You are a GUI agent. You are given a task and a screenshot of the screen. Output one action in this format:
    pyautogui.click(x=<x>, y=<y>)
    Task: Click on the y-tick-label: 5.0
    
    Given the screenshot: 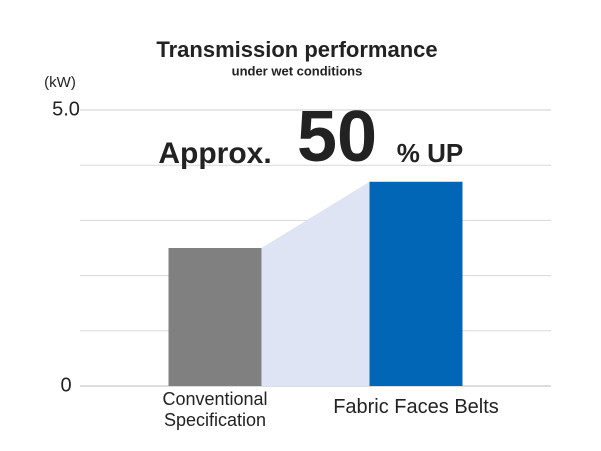 What is the action you would take?
    pyautogui.click(x=66, y=109)
    